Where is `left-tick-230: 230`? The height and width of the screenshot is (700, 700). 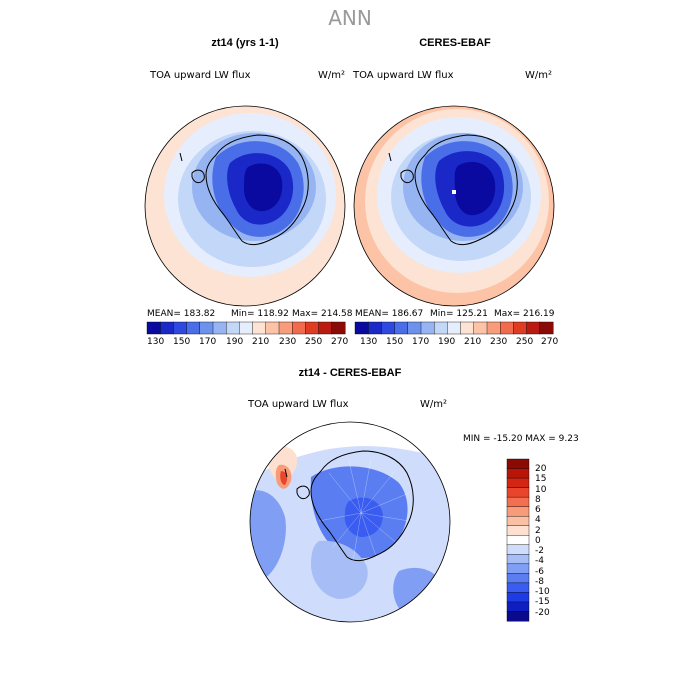 left-tick-230: 230 is located at coordinates (288, 342).